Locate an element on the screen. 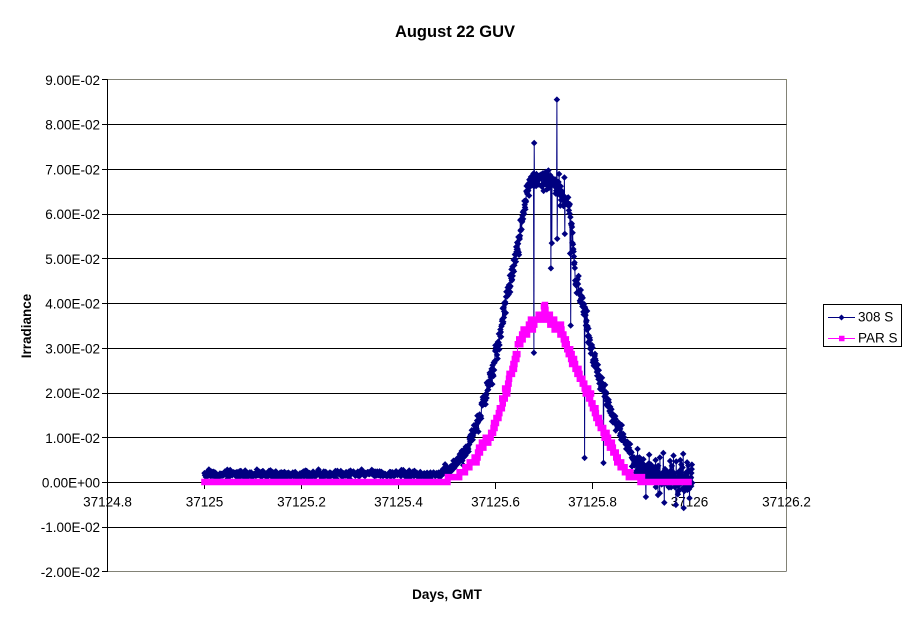 Image resolution: width=915 pixels, height=630 pixels. svg-text: -2.00E-02 is located at coordinates (70, 572).